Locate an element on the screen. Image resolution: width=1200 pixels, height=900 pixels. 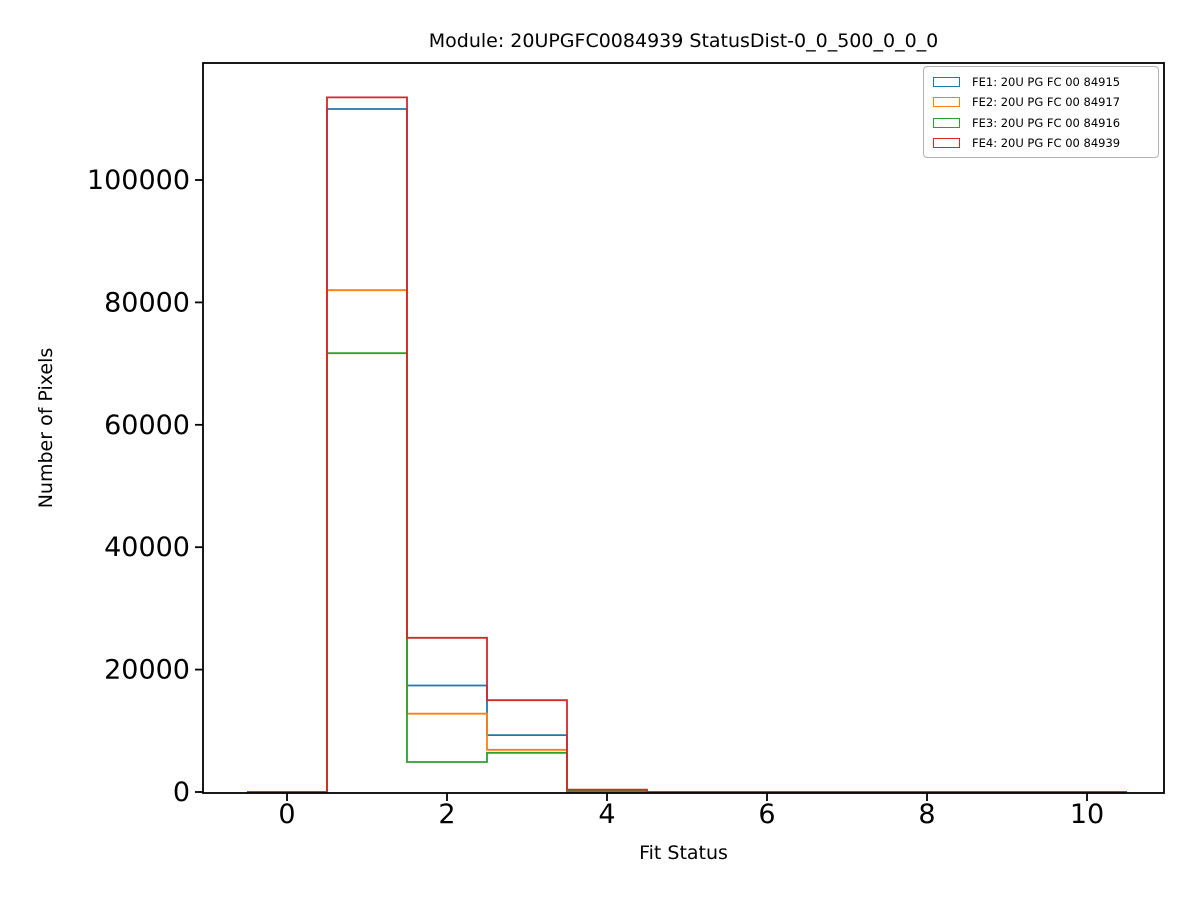
legend-item-fe2: FE2: 20U PG FC 00 84917 is located at coordinates (1041, 102).